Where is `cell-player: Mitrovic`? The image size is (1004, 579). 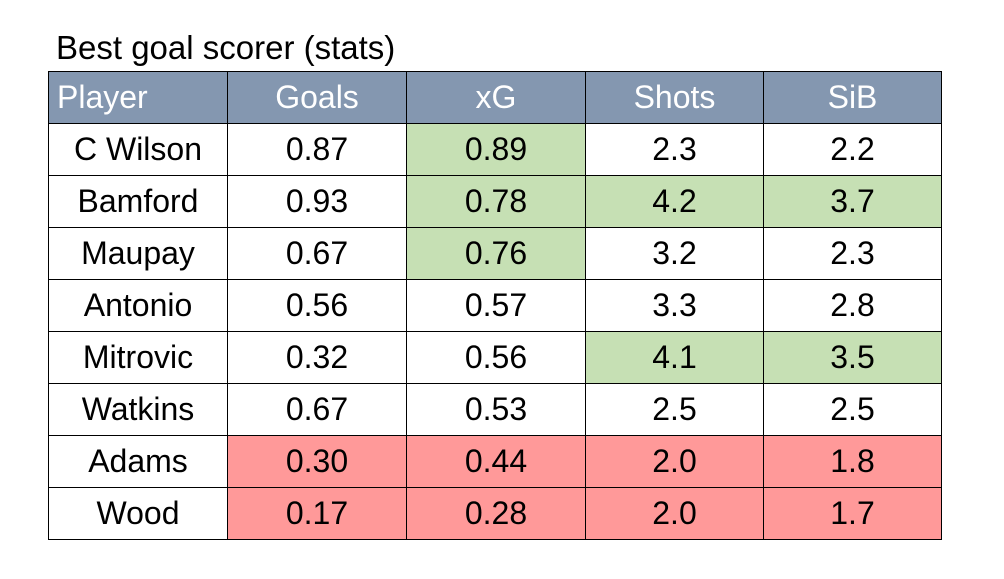 cell-player: Mitrovic is located at coordinates (138, 357).